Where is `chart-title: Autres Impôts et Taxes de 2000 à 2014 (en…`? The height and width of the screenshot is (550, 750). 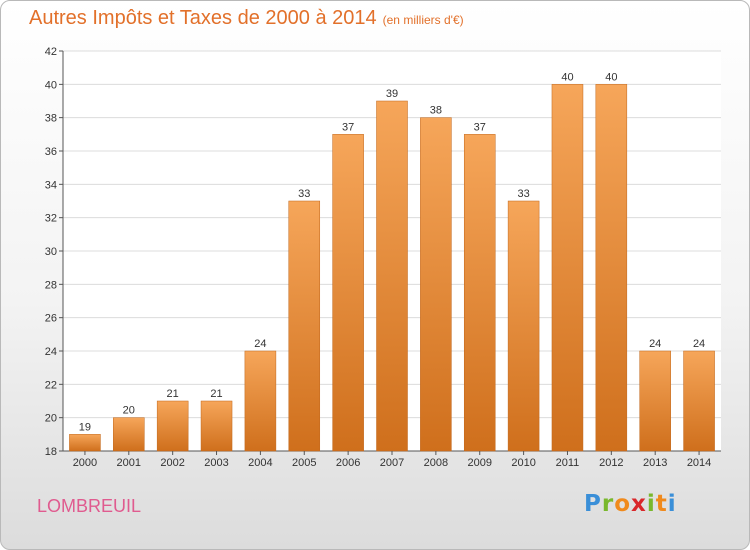 chart-title: Autres Impôts et Taxes de 2000 à 2014 (en… is located at coordinates (246, 18).